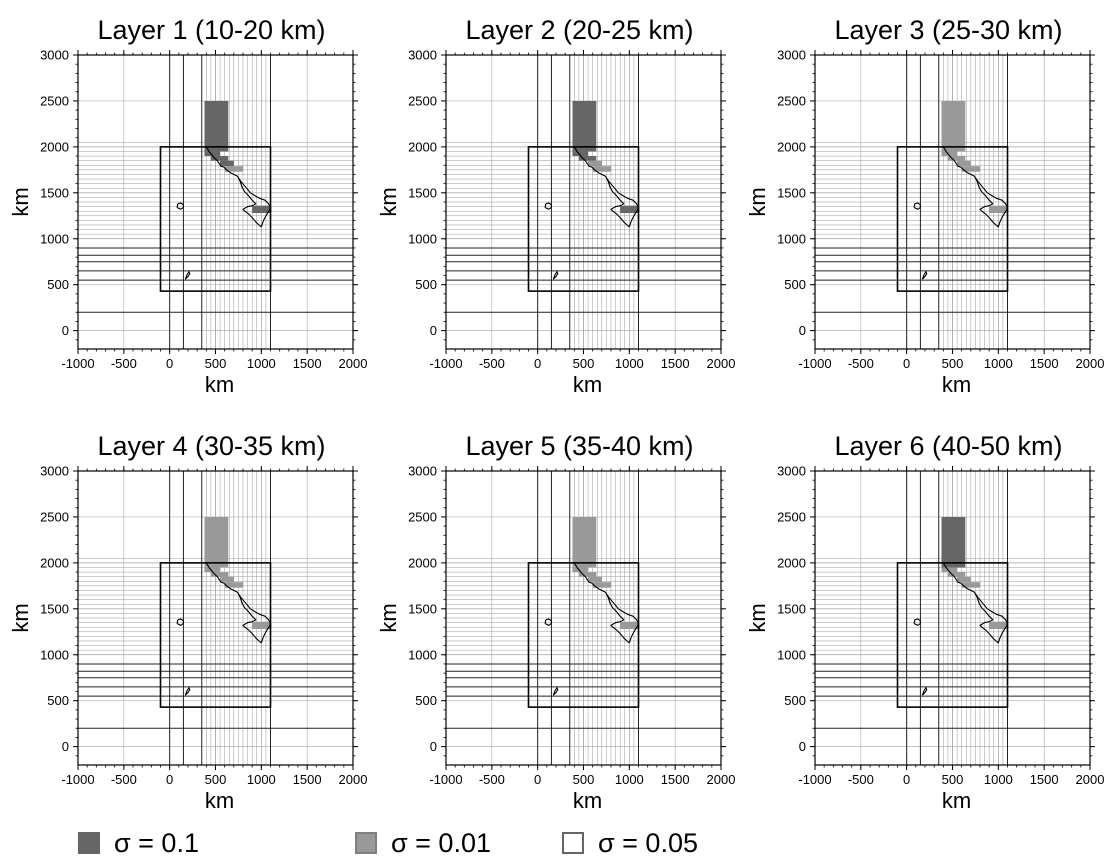  Describe the element at coordinates (156, 842) in the screenshot. I see `legend-label-sigma-0-1: σ = 0.1` at that location.